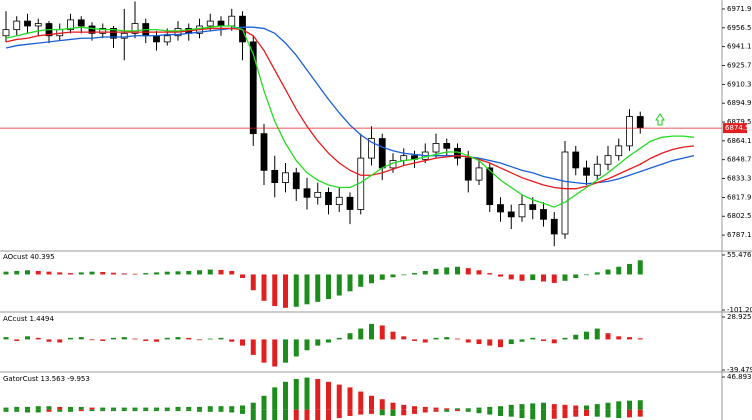  Describe the element at coordinates (738, 128) in the screenshot. I see `current-price-label: 6874.53` at that location.